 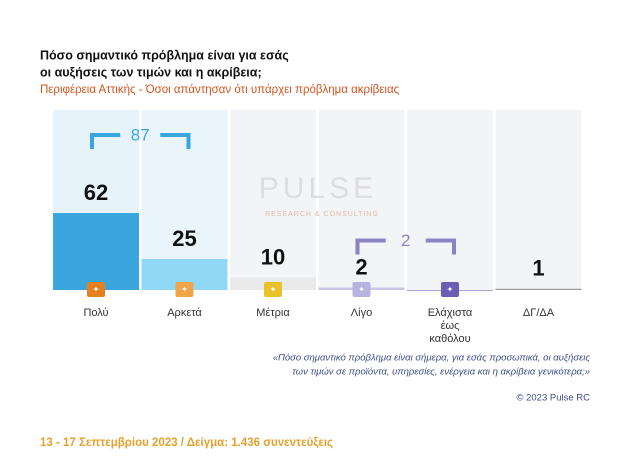 What do you see at coordinates (538, 313) in the screenshot?
I see `category-label: ΔΓ/ΔΑ` at bounding box center [538, 313].